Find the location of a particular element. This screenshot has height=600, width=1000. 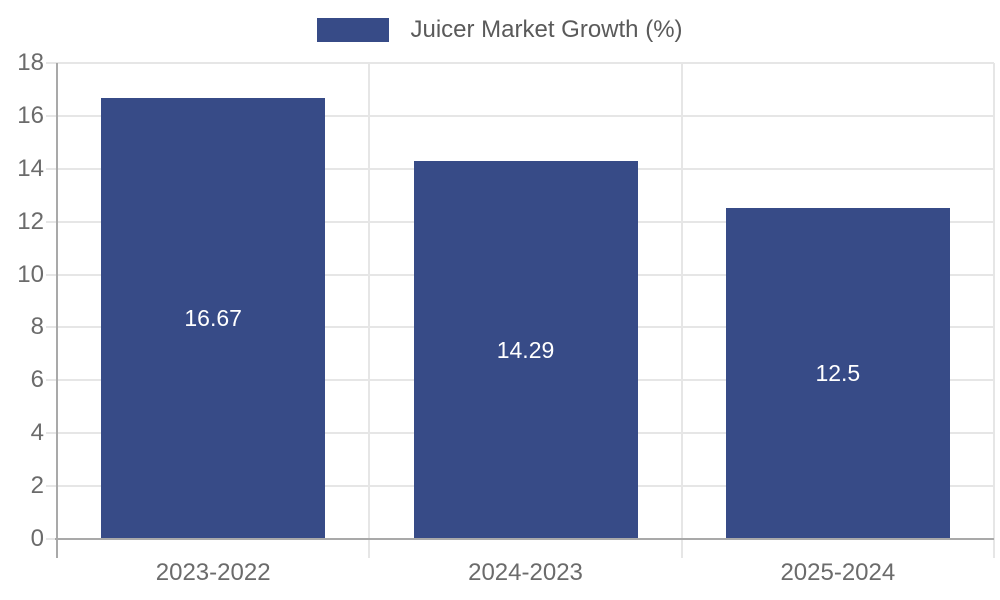

bar: 14.29 is located at coordinates (525, 350).